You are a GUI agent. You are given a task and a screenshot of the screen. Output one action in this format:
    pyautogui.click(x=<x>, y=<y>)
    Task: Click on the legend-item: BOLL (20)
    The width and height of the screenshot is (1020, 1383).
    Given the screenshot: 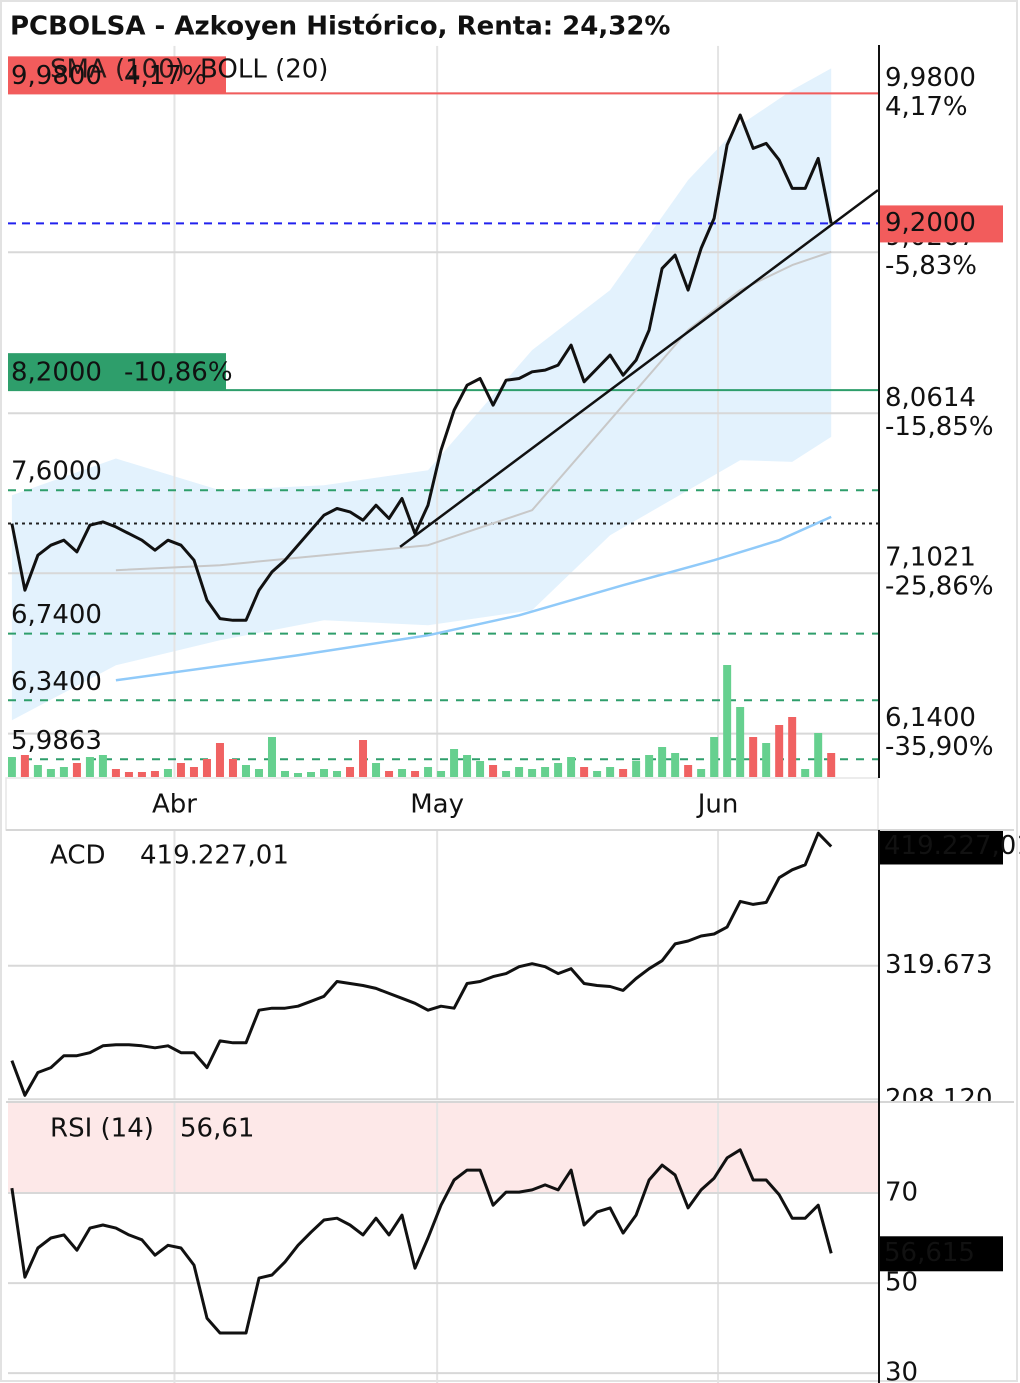 What is the action you would take?
    pyautogui.click(x=264, y=70)
    